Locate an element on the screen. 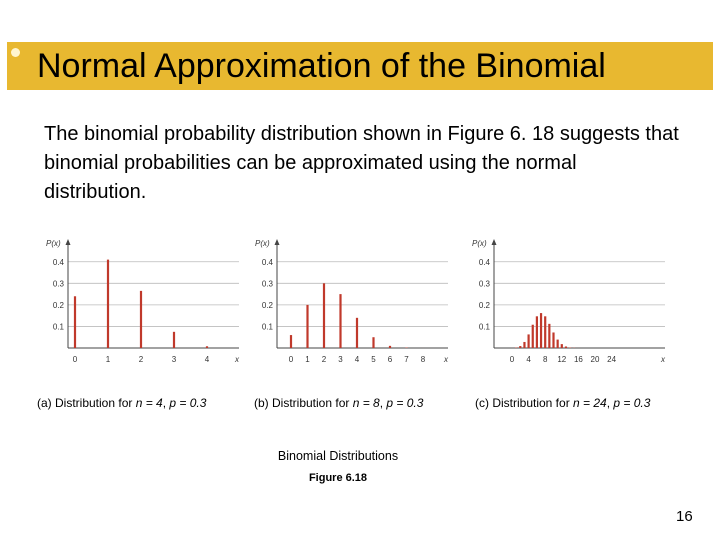 The width and height of the screenshot is (720, 540). page-number: 16 is located at coordinates (684, 516).